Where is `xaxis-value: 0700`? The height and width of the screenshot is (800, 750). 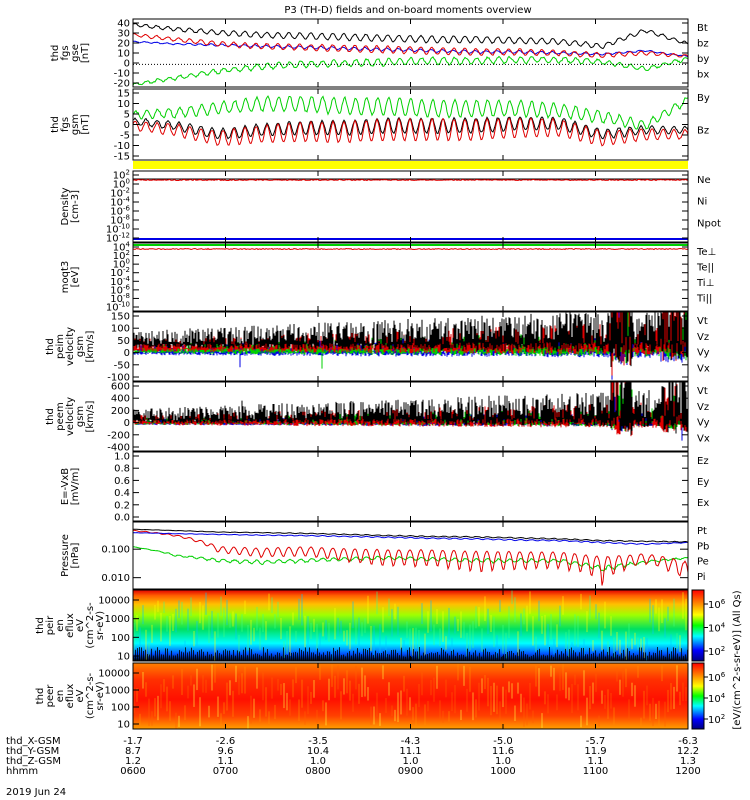
xaxis-value: 0700 is located at coordinates (225, 771).